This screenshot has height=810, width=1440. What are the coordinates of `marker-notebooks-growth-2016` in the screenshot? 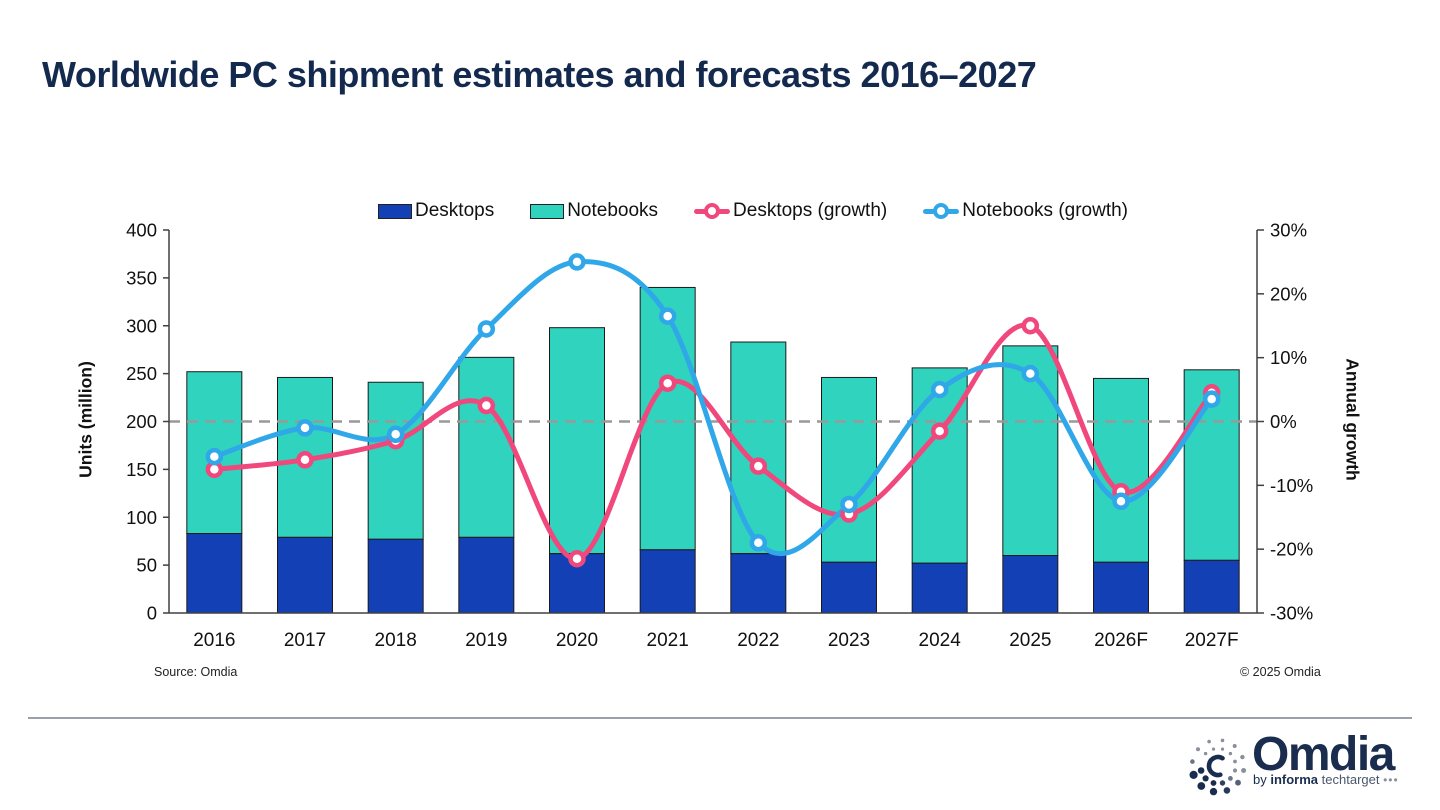 It's located at (214, 456).